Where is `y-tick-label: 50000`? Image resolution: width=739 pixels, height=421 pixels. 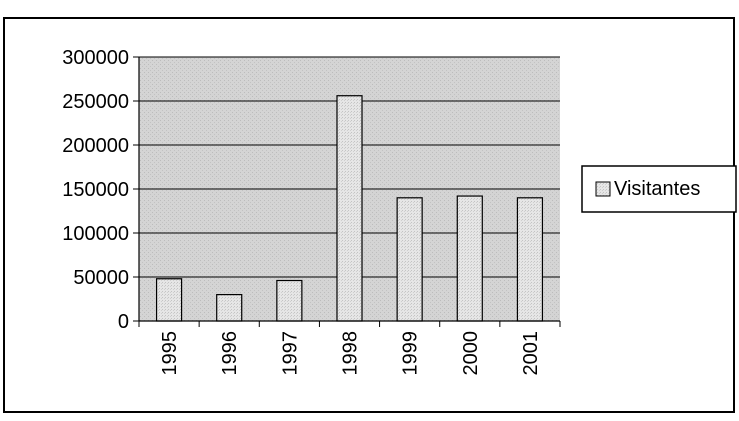
y-tick-label: 50000 is located at coordinates (101, 278).